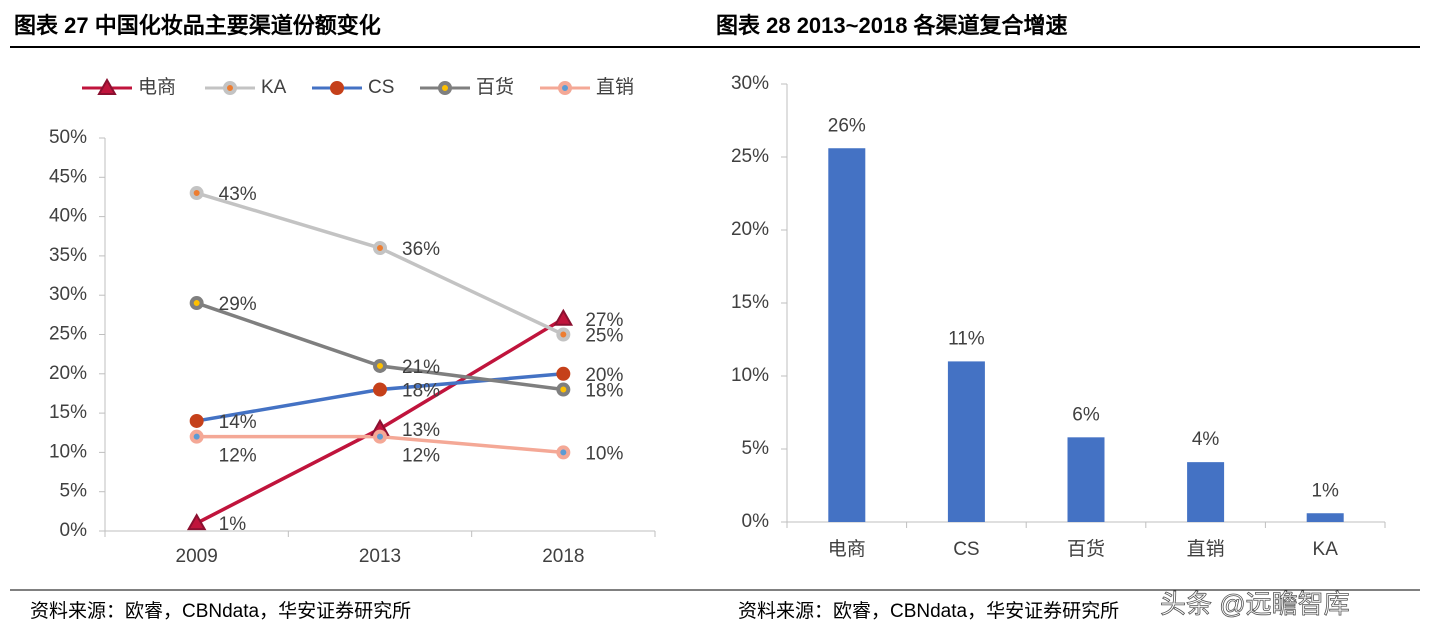 The image size is (1442, 642). Describe the element at coordinates (238, 422) in the screenshot. I see `data-label: 14%` at that location.